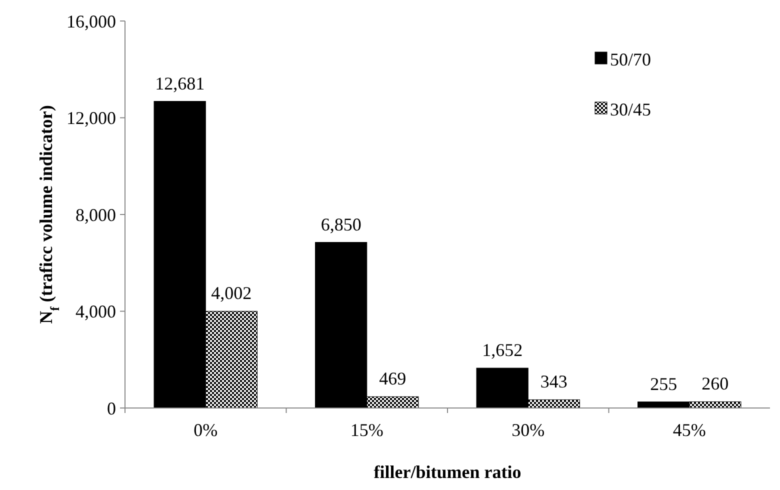 The width and height of the screenshot is (780, 490). I want to click on y-tick-label: 8,000, so click(96, 214).